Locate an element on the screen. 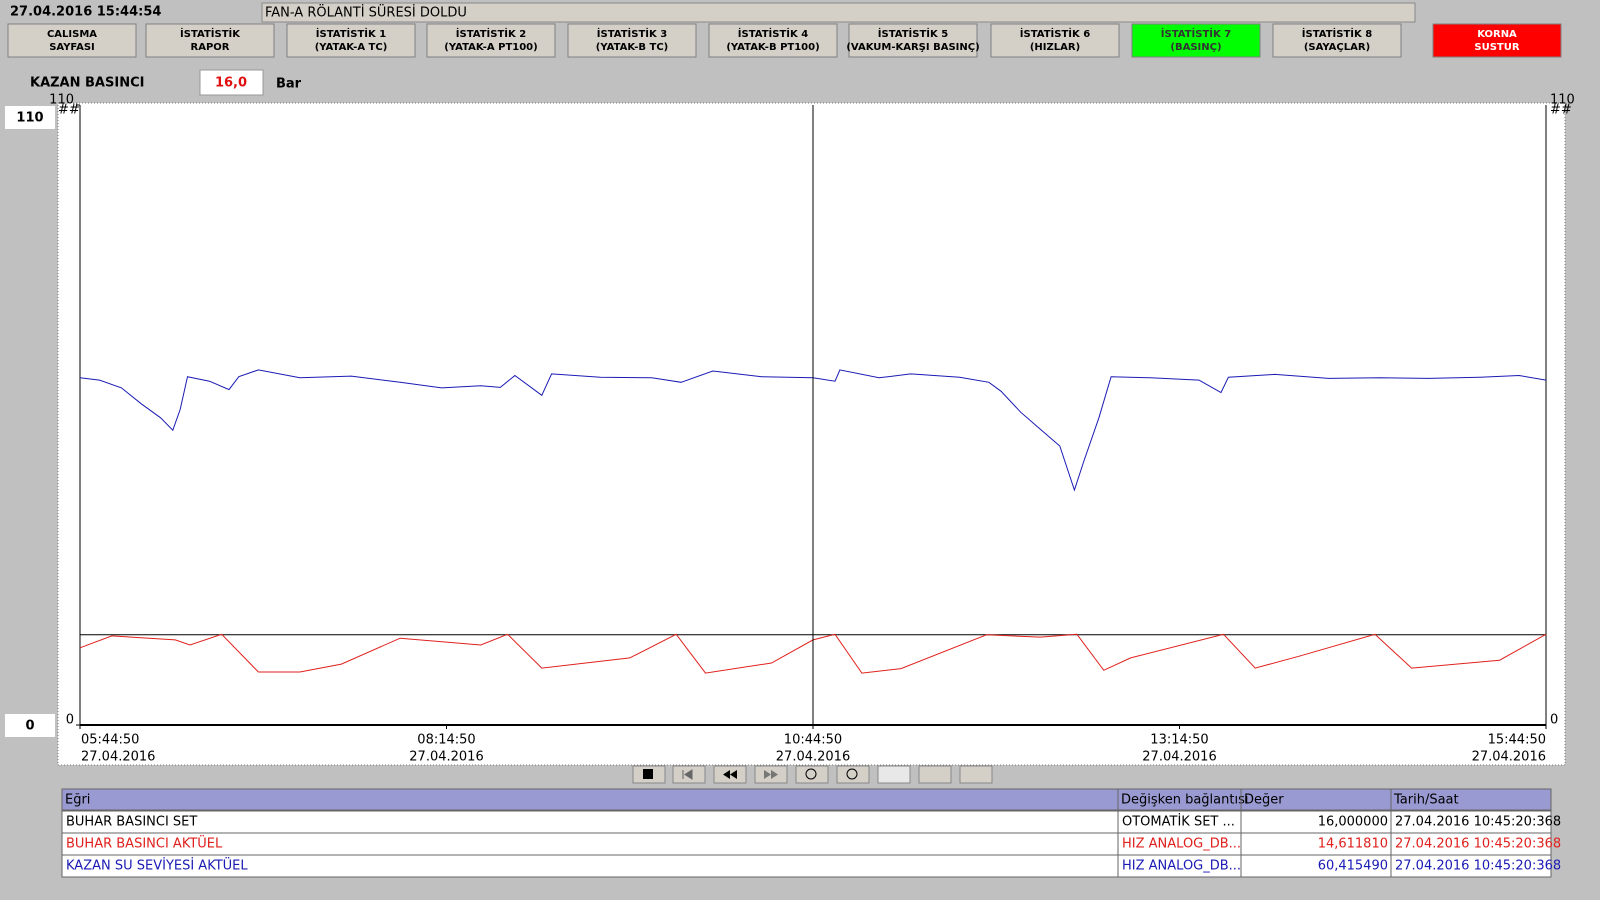 This screenshot has width=1600, height=900. button-label: (VAKUM-KARŞI BASINÇ) is located at coordinates (912, 47).